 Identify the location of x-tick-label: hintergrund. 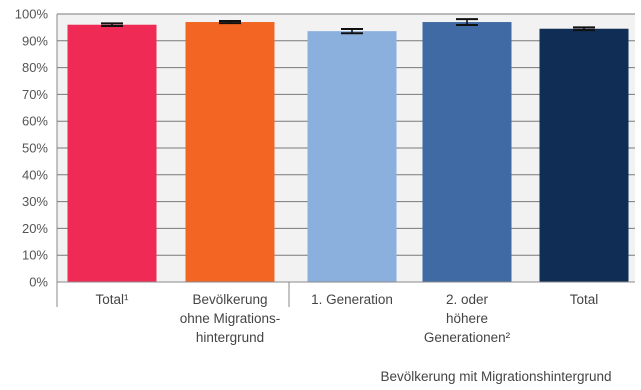
(230, 337).